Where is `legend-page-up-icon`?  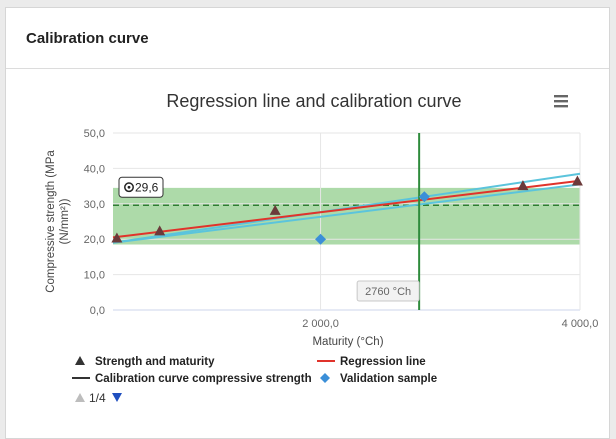 legend-page-up-icon is located at coordinates (80, 397).